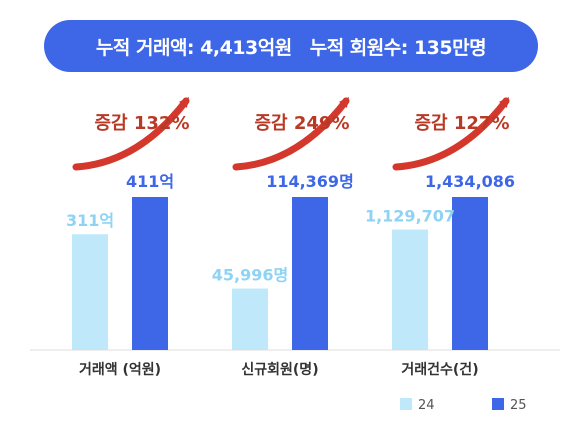 The image size is (584, 429). I want to click on growth-label-members: 증감 249%, so click(302, 123).